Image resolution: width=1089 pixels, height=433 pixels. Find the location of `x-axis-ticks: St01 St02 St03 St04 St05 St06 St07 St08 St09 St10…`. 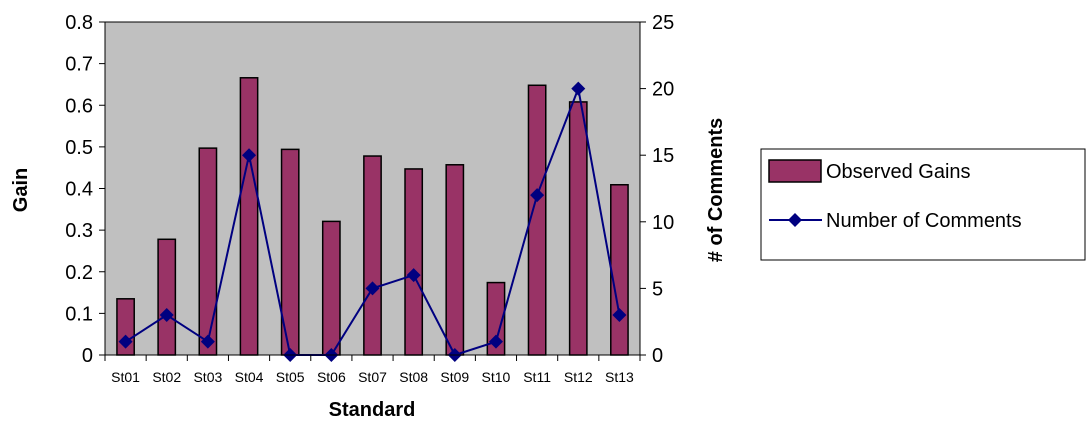

x-axis-ticks: St01 St02 St03 St04 St05 St06 St07 St08 St09 St10… is located at coordinates (372, 370).